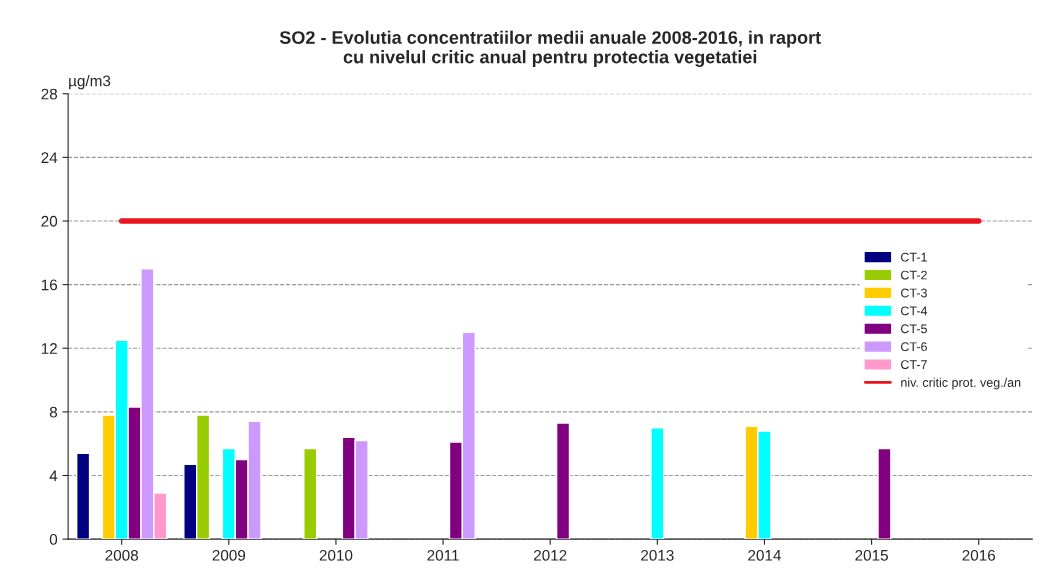 The image size is (1048, 586). What do you see at coordinates (871, 555) in the screenshot?
I see `x-tick-label: 2015` at bounding box center [871, 555].